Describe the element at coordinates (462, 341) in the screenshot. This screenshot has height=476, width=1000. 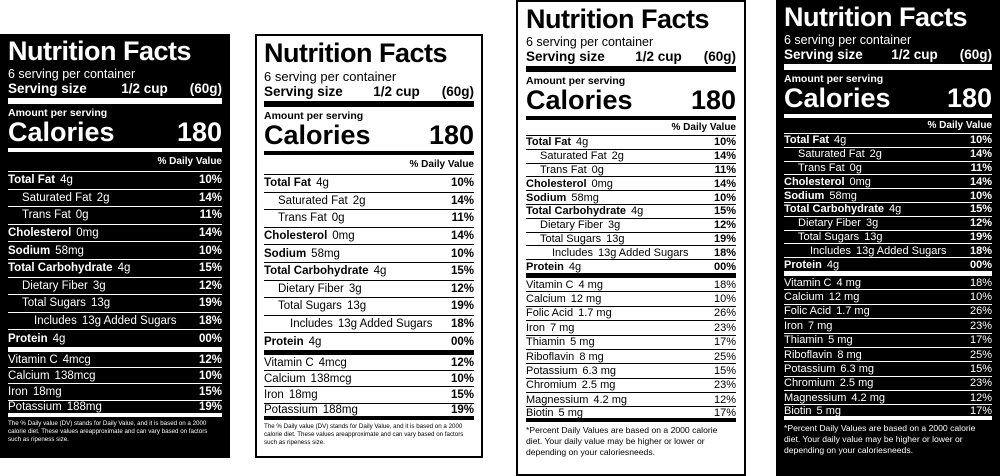
I see `nutrient-percent: 00%` at that location.